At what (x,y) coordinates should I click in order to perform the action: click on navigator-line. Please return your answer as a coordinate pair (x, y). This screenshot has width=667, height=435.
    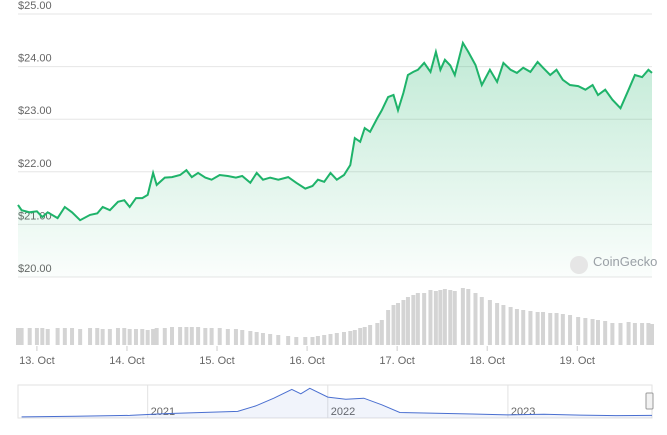
    Looking at the image, I should click on (337, 402).